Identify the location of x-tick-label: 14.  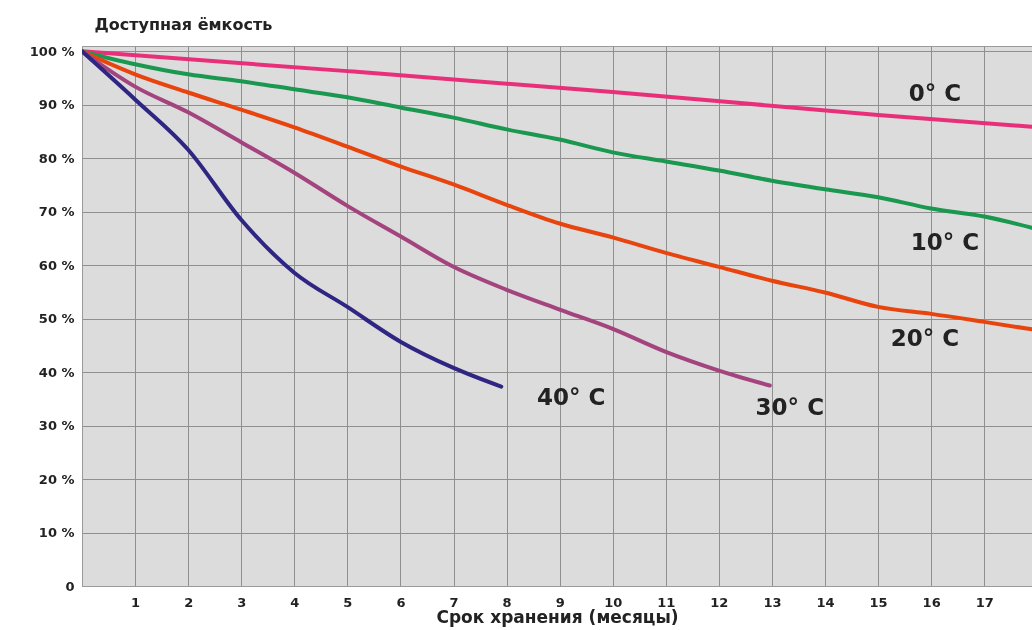
(825, 602).